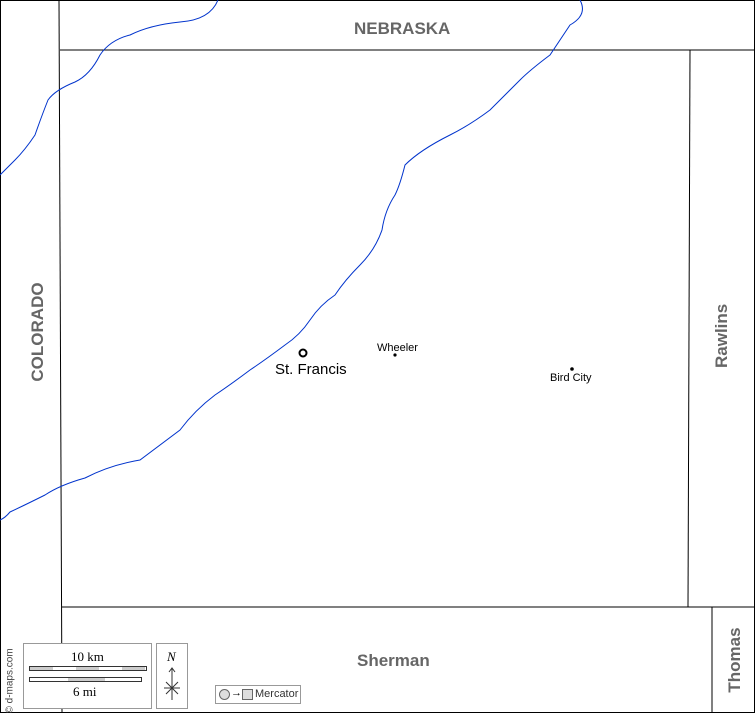  What do you see at coordinates (88, 668) in the screenshot?
I see `scale-km-bar` at bounding box center [88, 668].